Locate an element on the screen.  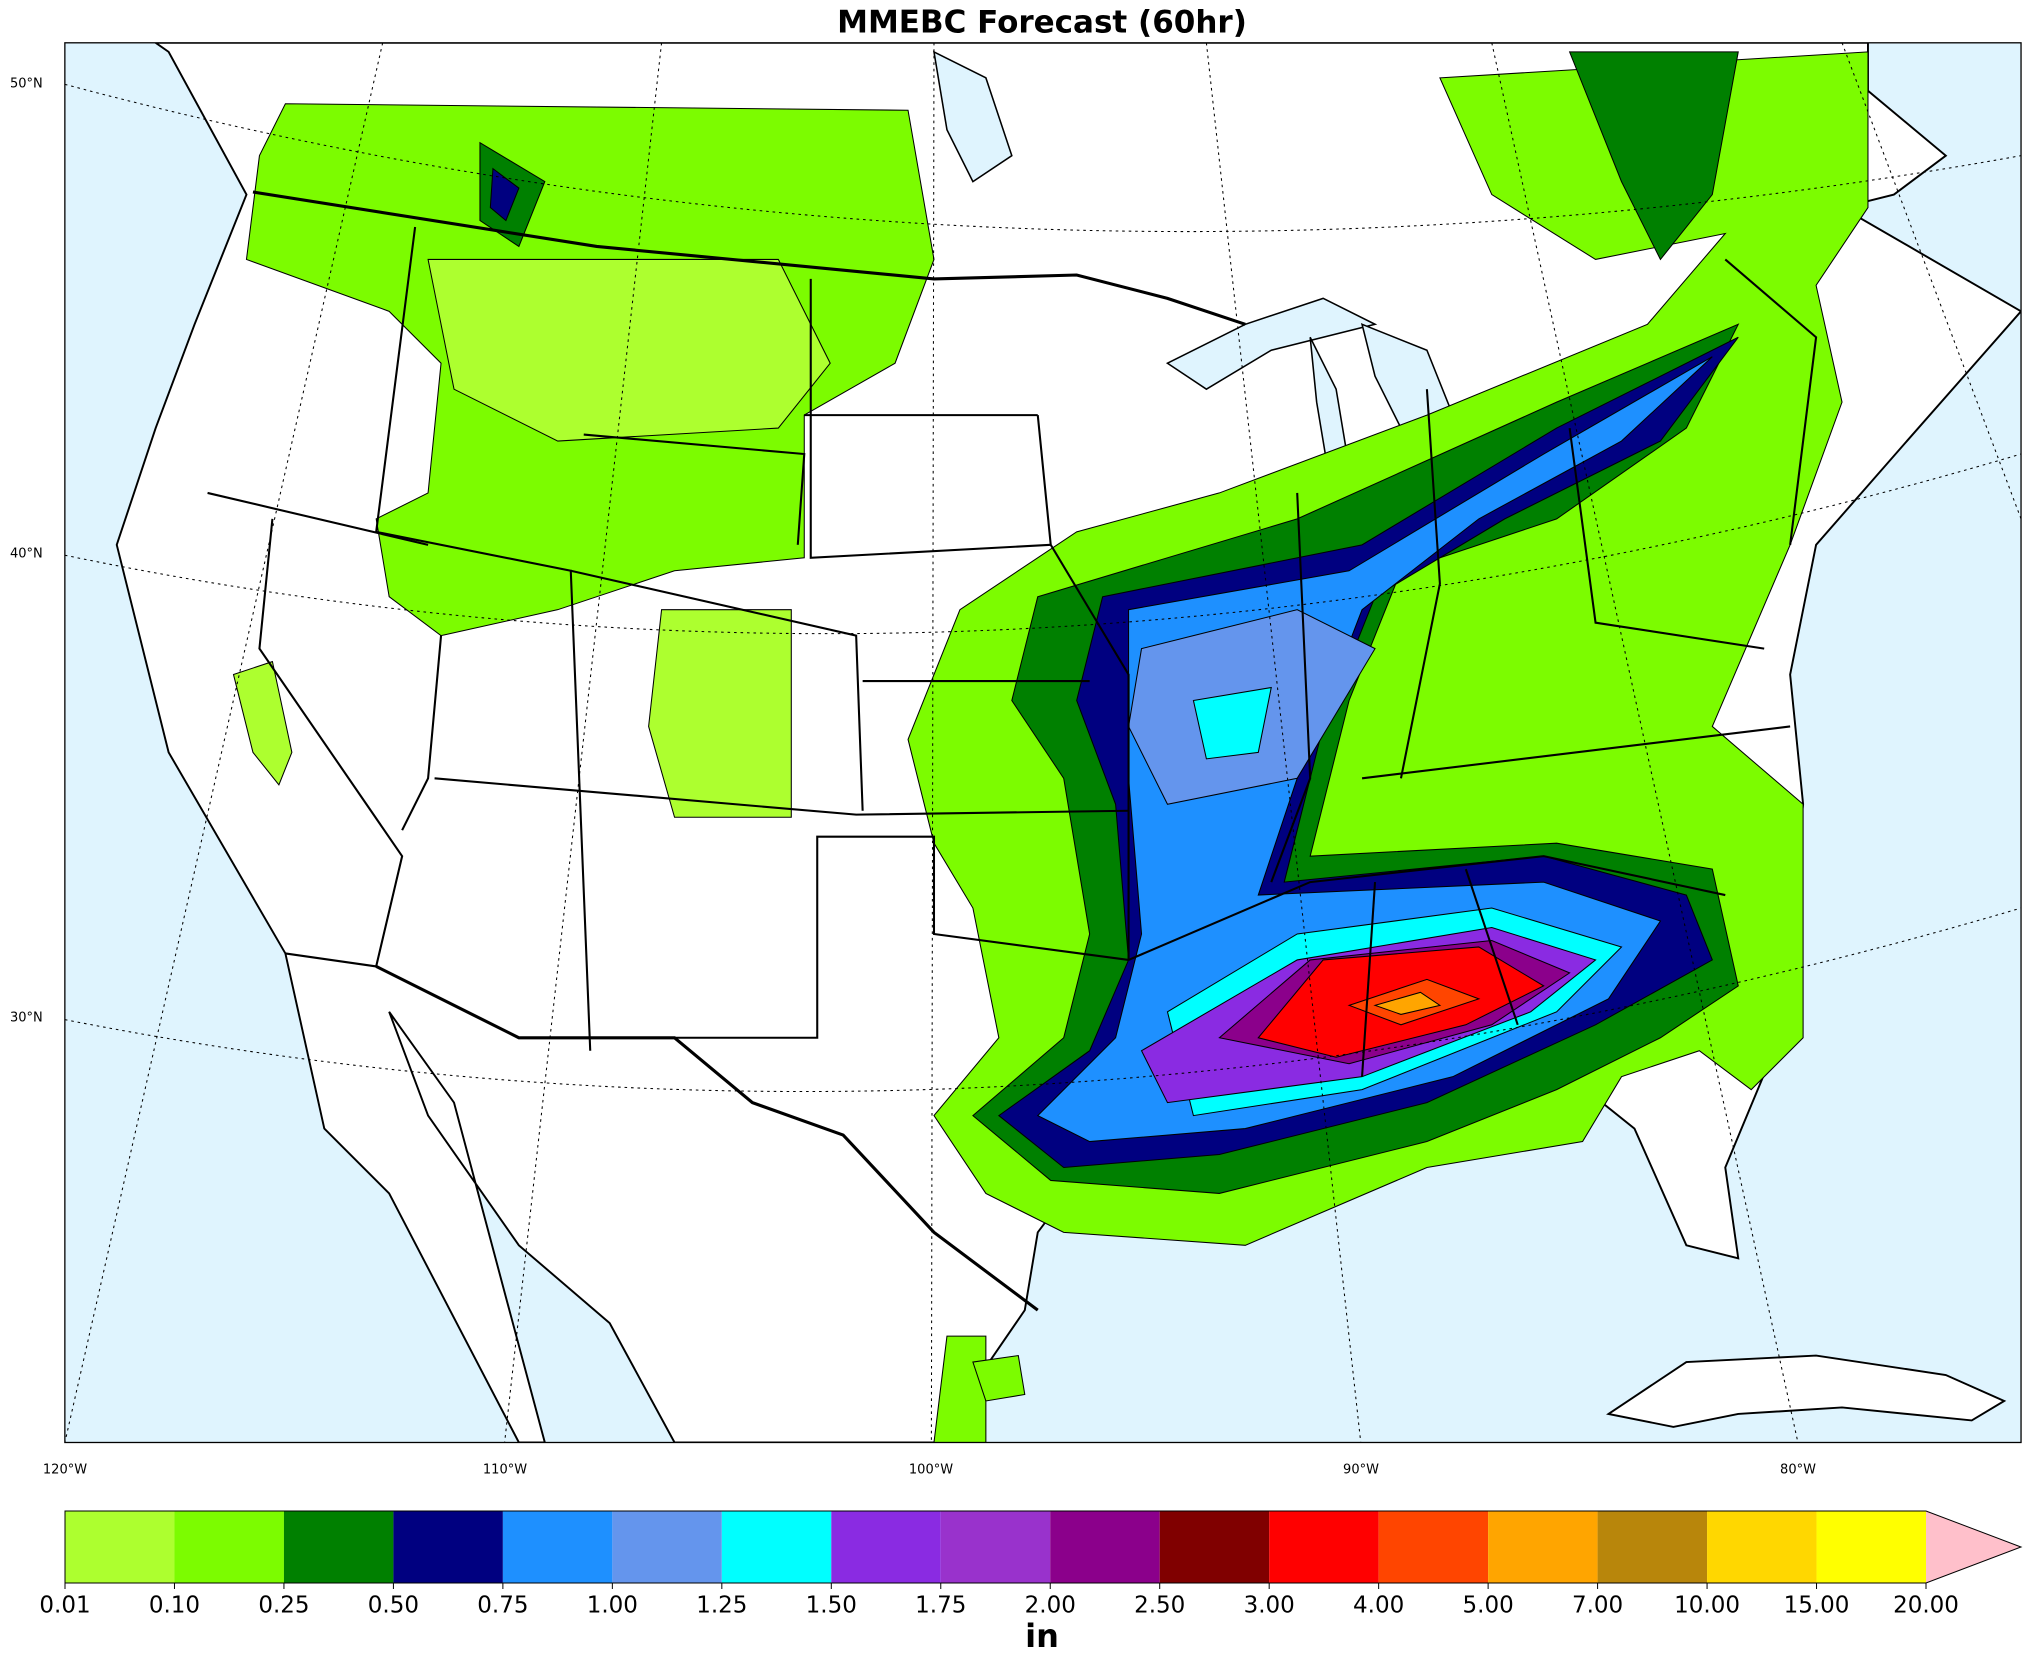
colorbar-tick-label: 7.00 is located at coordinates (1597, 1606).